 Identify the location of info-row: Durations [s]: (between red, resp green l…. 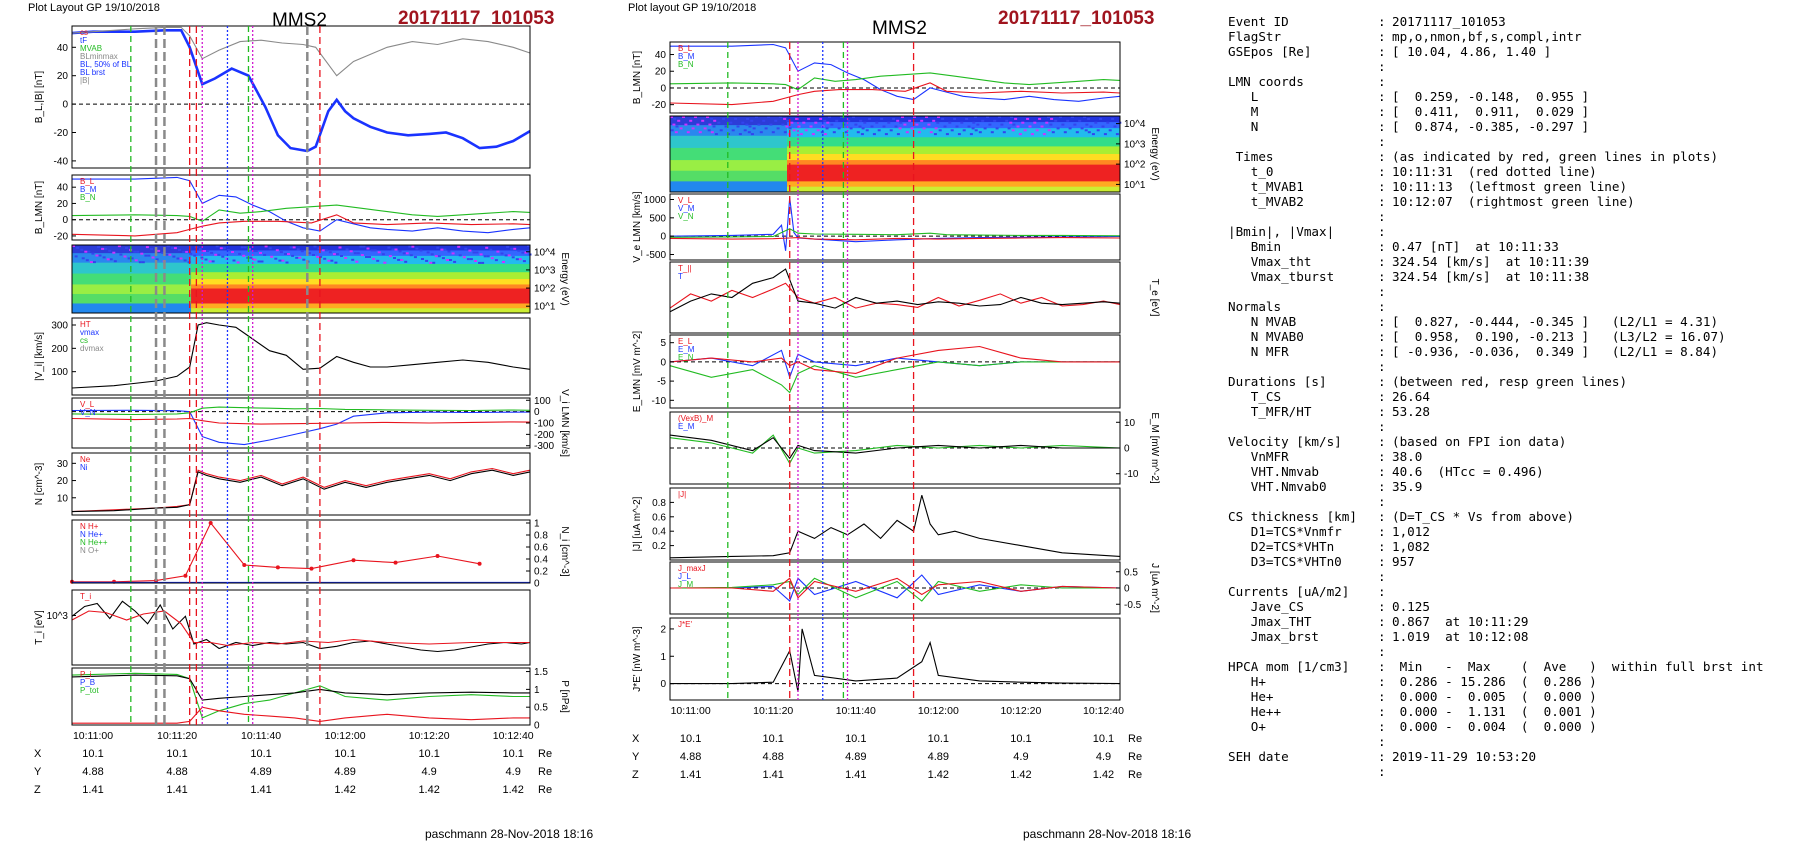
(1514, 381).